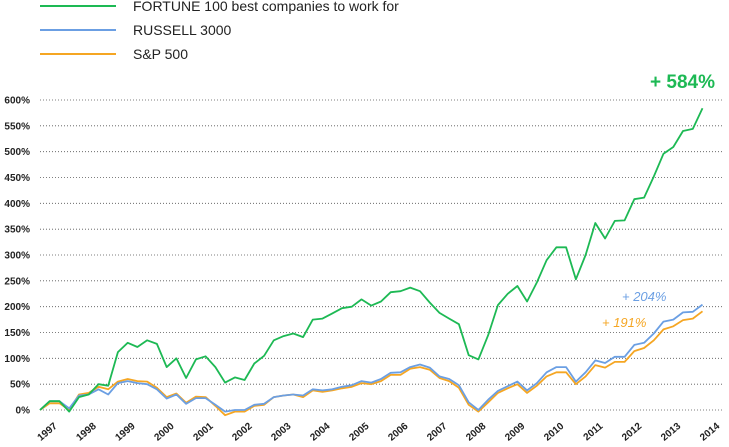  I want to click on x-tick-label: 2011, so click(594, 432).